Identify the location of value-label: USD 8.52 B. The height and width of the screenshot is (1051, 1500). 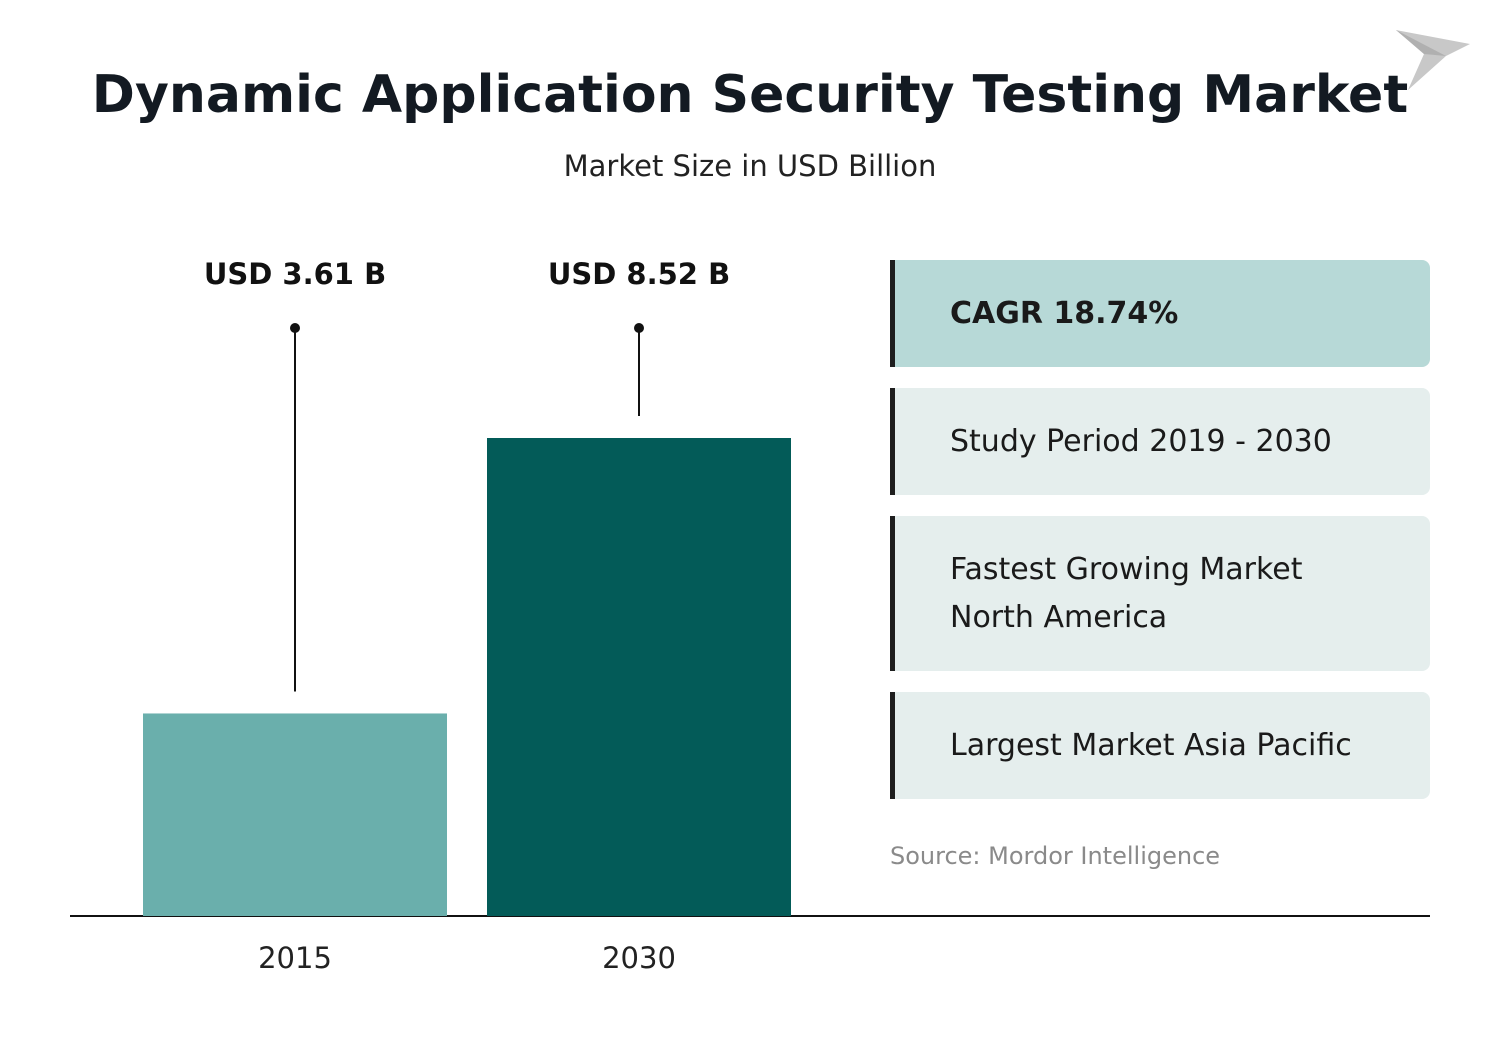
(639, 274).